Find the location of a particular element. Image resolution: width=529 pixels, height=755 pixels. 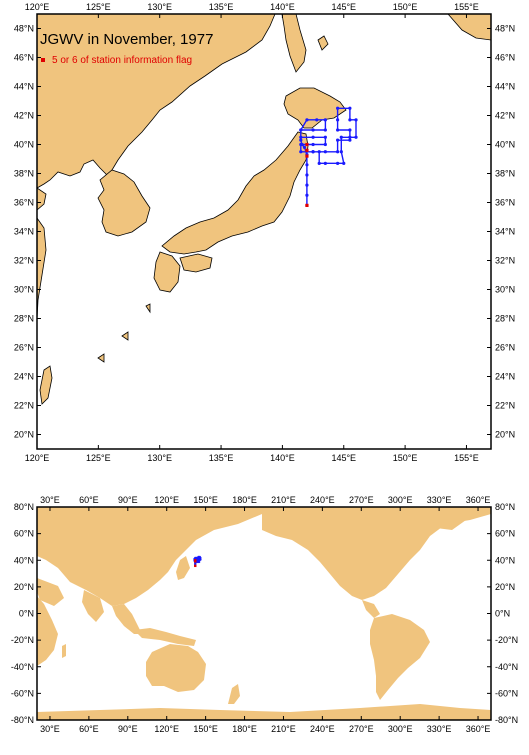

land-new-zealand is located at coordinates (234, 694).